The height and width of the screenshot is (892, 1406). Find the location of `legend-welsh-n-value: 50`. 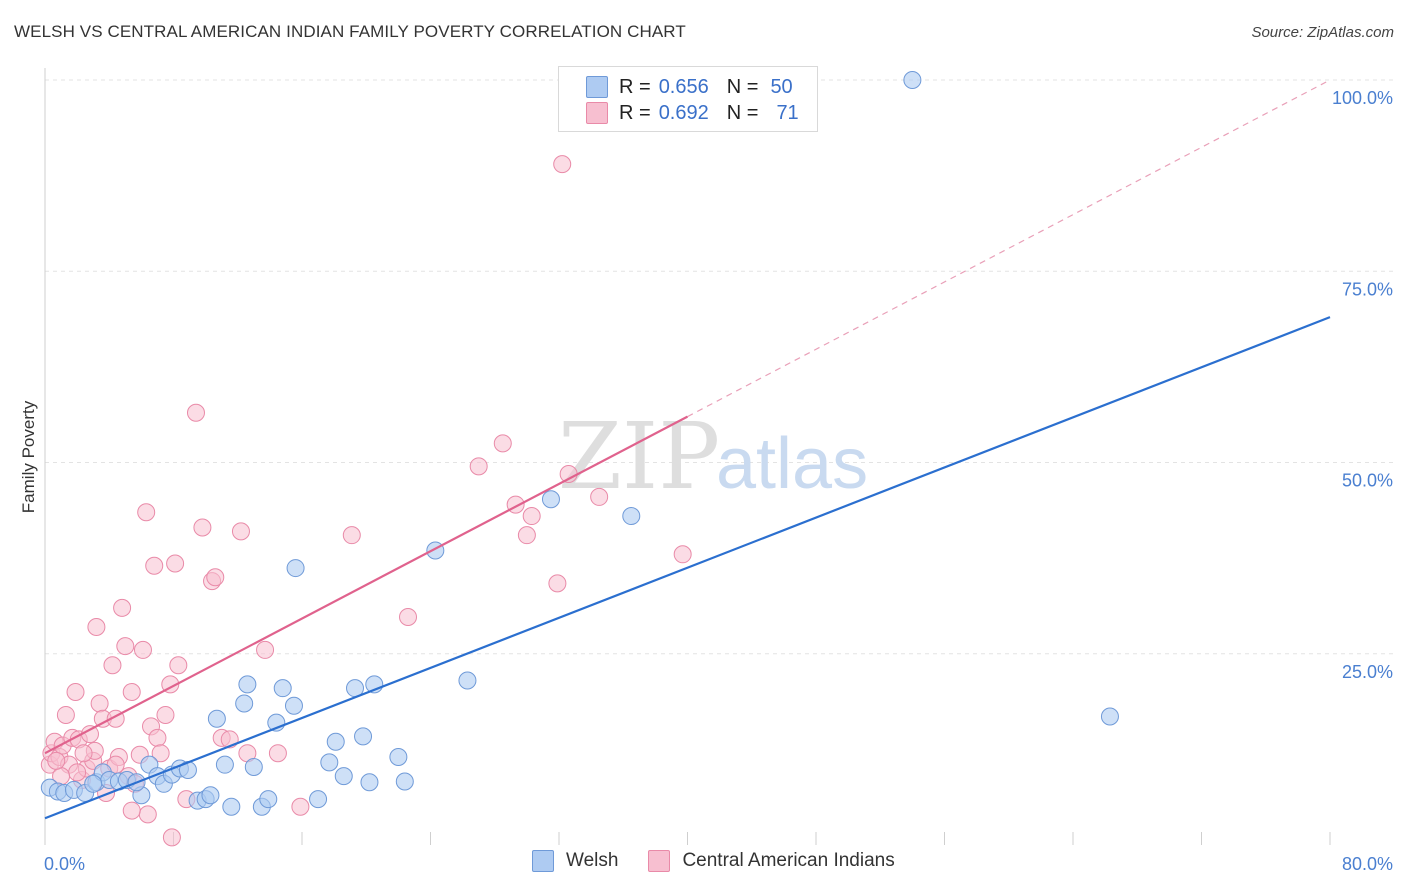

legend-welsh-n-value: 50 is located at coordinates (781, 86).